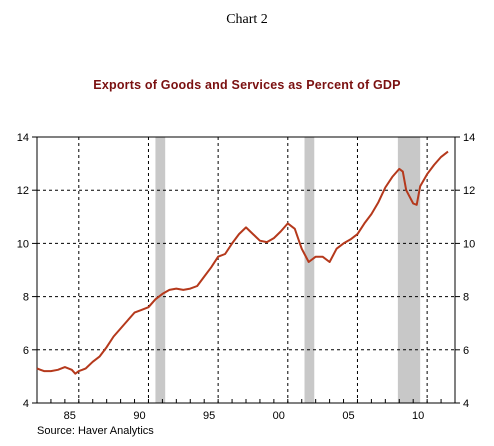 This screenshot has width=494, height=446. Describe the element at coordinates (209, 416) in the screenshot. I see `x-tick-label: 95` at that location.